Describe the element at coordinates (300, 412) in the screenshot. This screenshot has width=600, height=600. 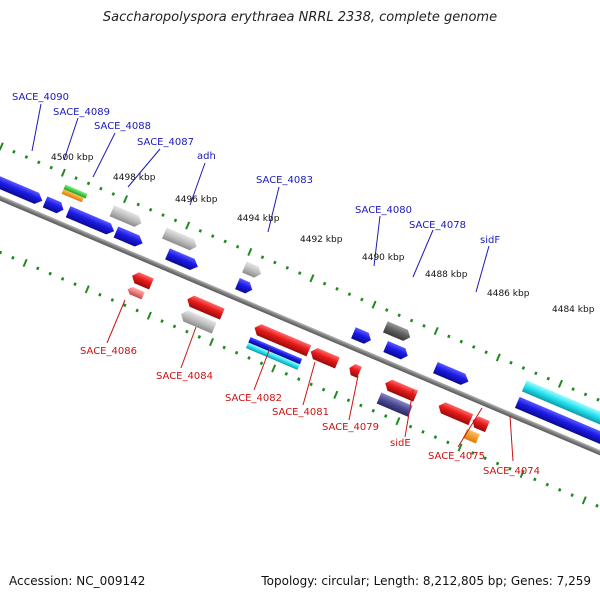
I see `gene-label: SACE_4081` at that location.